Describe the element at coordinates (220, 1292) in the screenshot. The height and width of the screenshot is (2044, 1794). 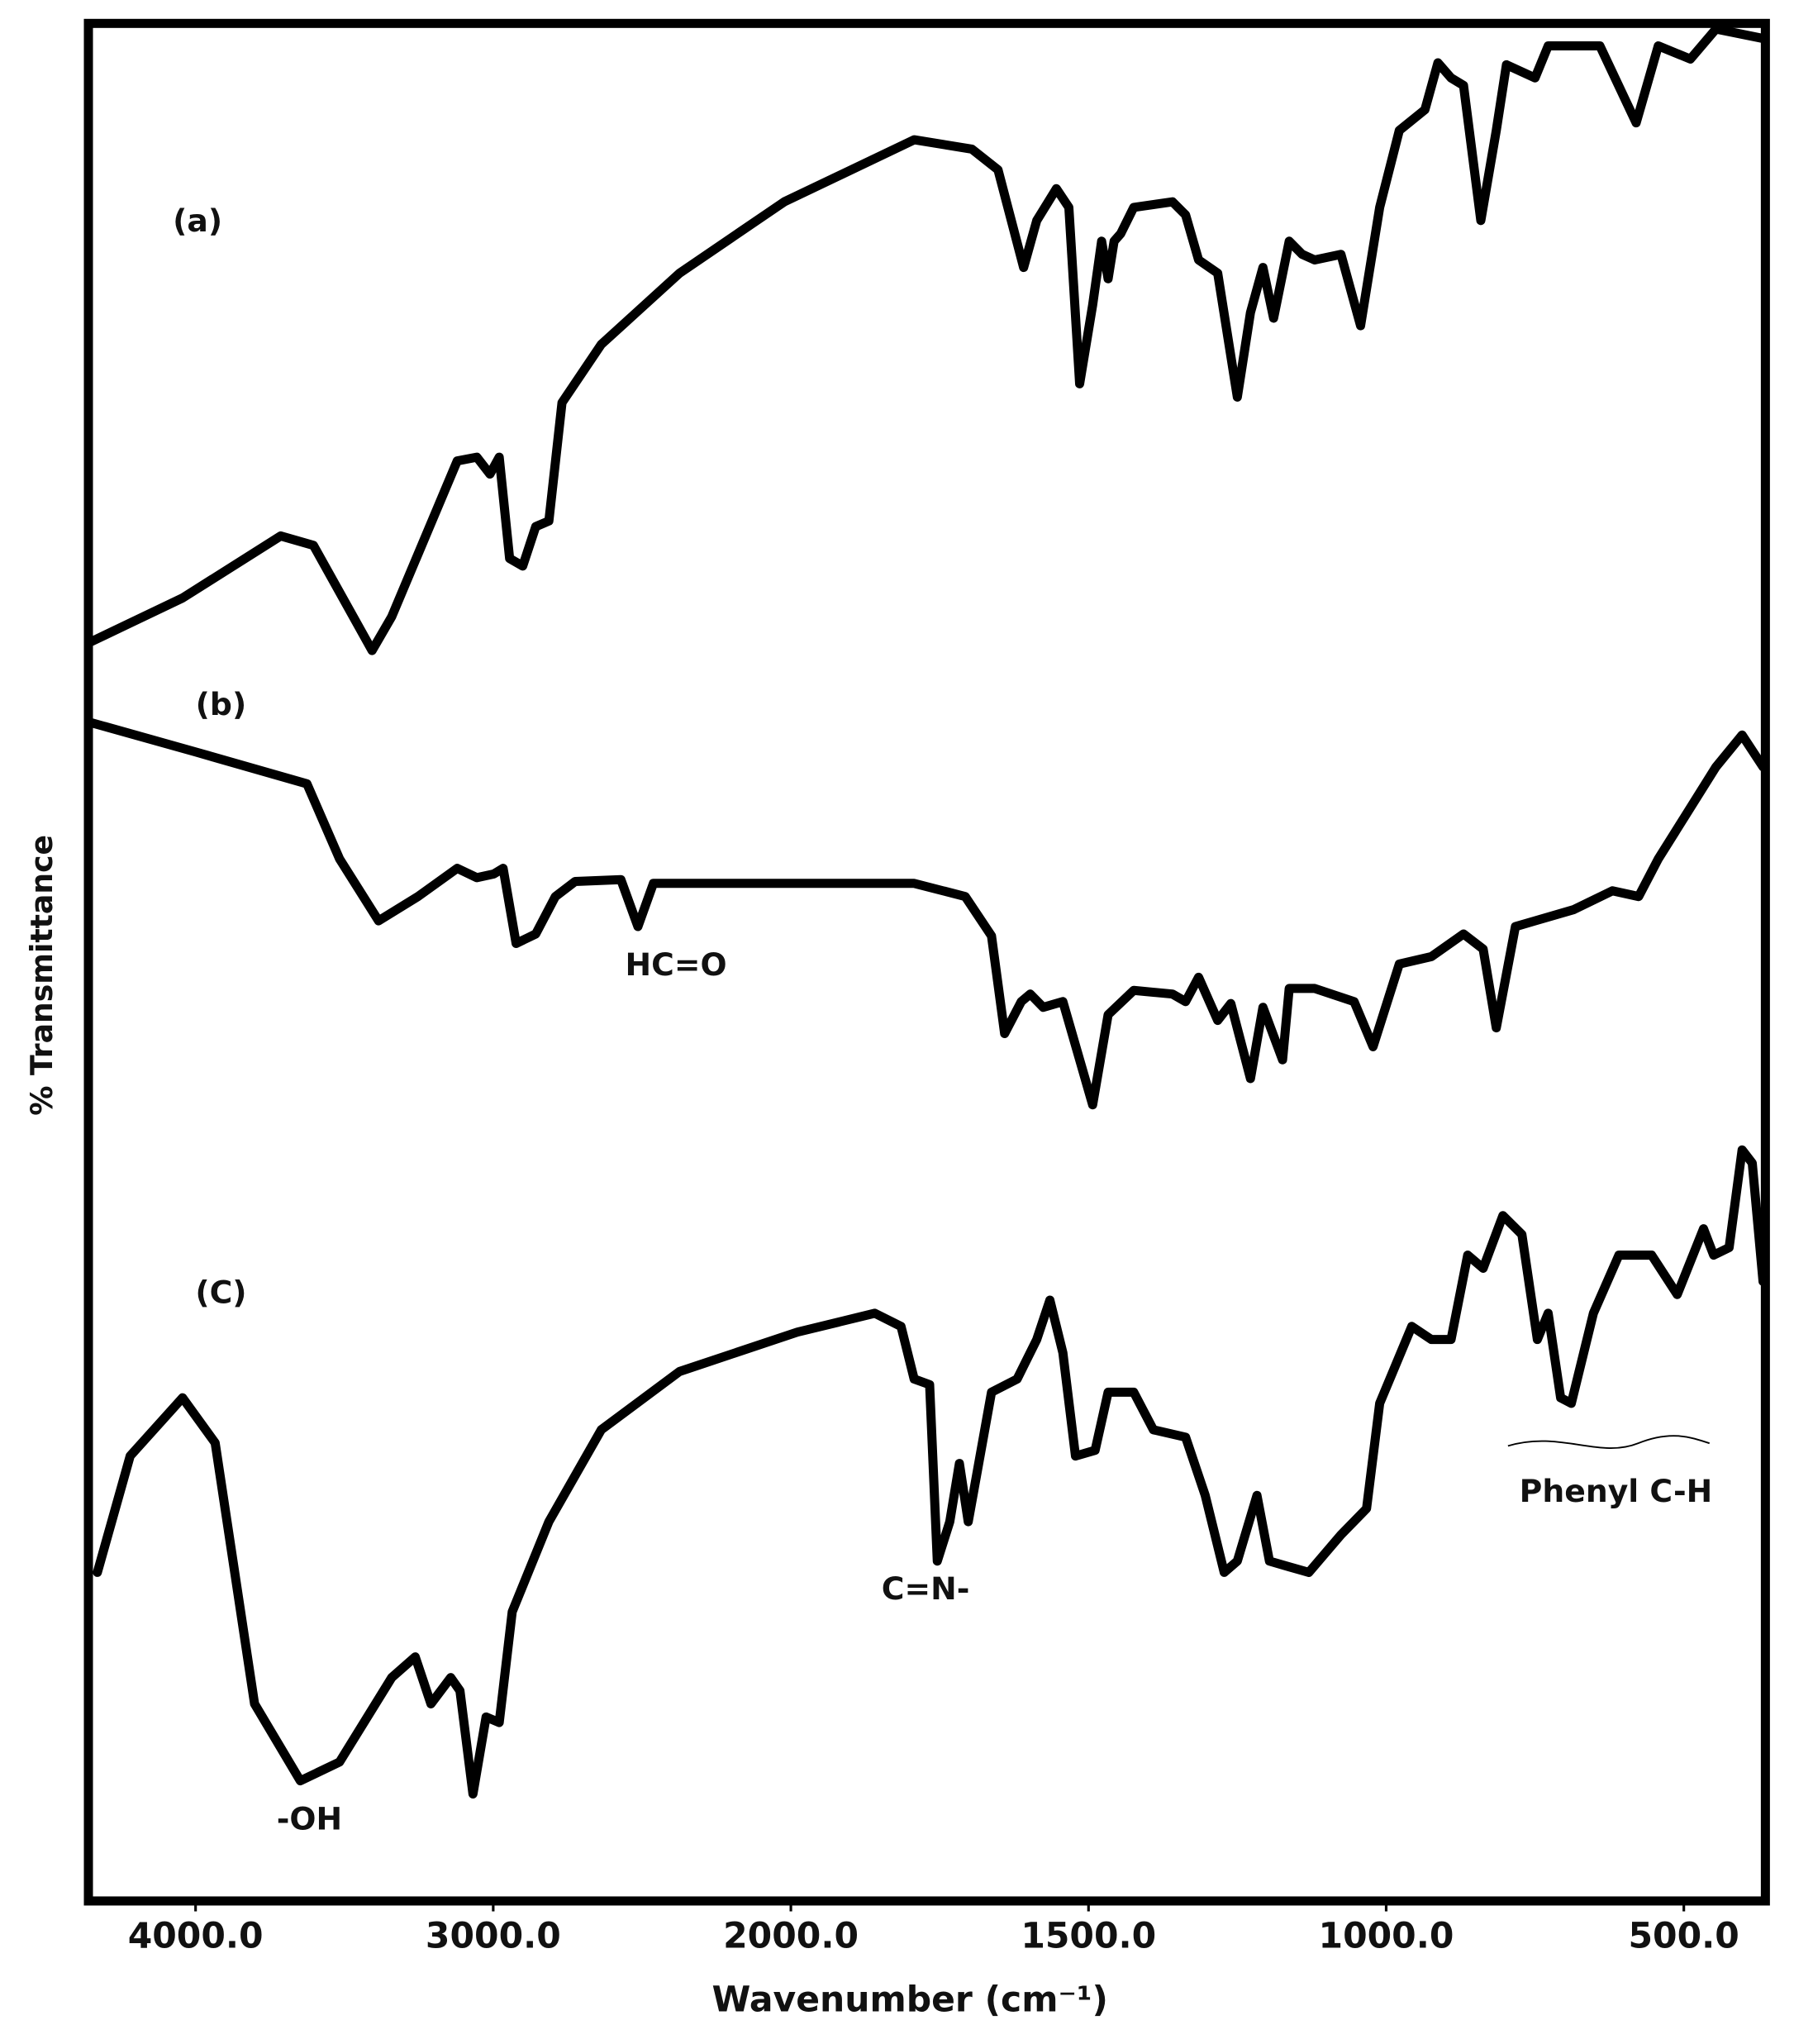
I see `annotation: (C)` at that location.